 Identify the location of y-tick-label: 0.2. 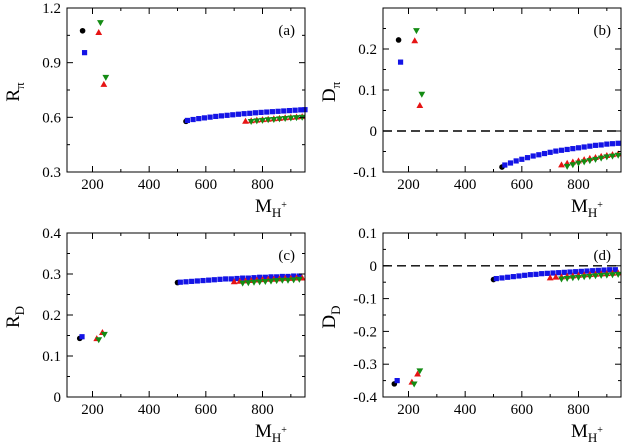
(51, 316).